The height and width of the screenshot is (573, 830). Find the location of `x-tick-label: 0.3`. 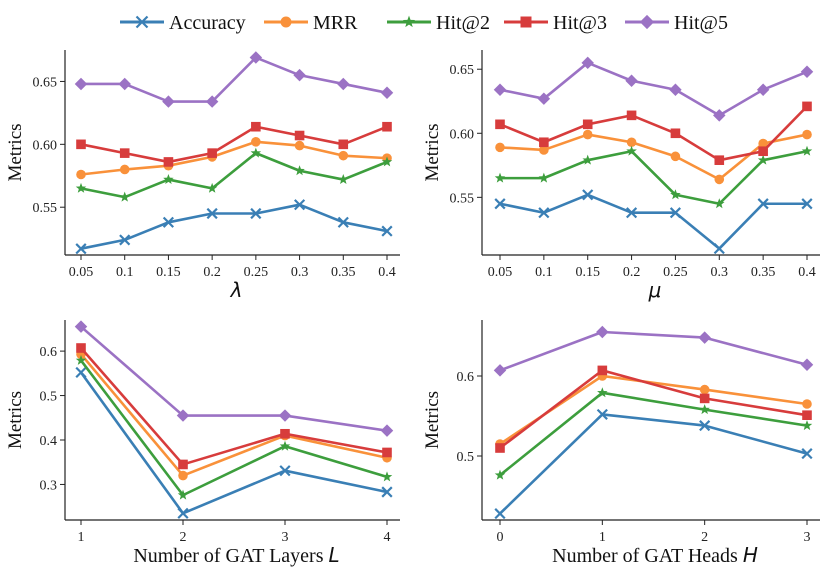

x-tick-label: 0.3 is located at coordinates (300, 272).